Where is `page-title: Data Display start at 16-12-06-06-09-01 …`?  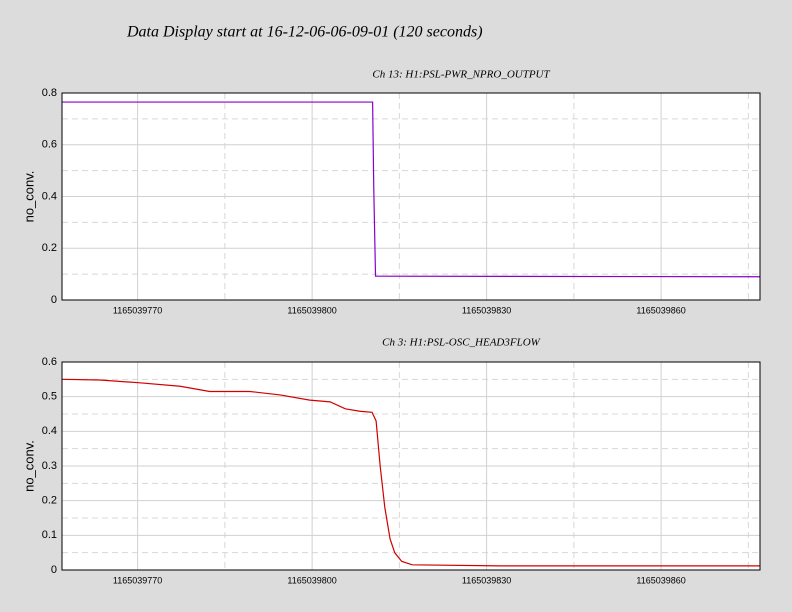 page-title: Data Display start at 16-12-06-06-09-01 … is located at coordinates (304, 32).